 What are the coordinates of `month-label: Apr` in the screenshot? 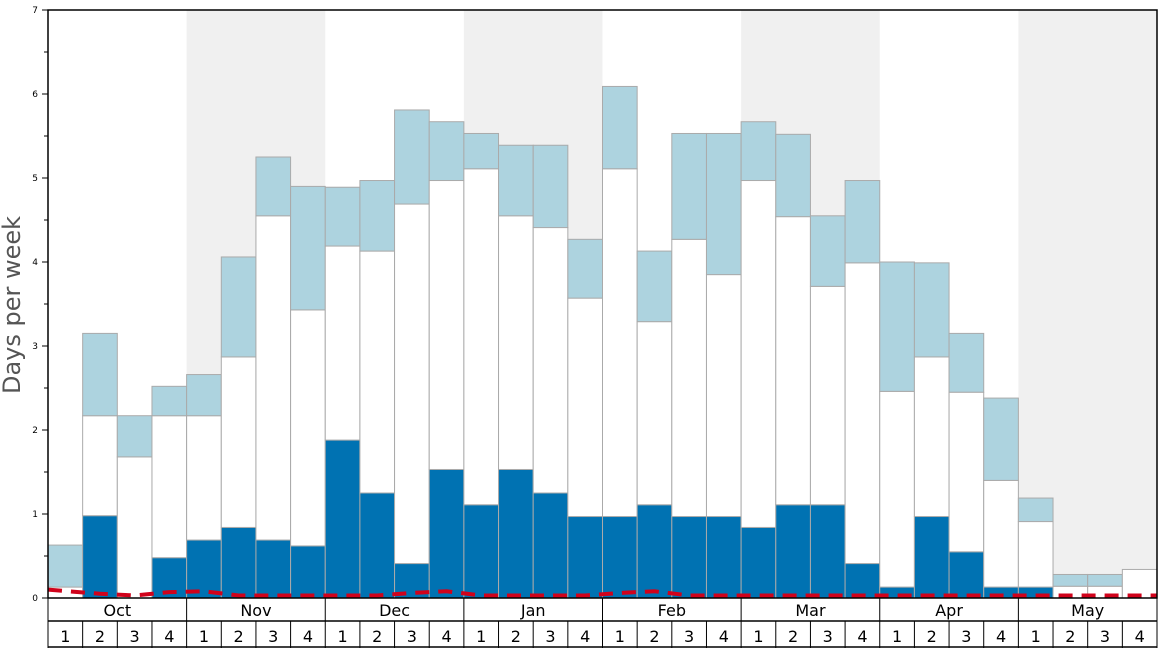 It's located at (949, 610).